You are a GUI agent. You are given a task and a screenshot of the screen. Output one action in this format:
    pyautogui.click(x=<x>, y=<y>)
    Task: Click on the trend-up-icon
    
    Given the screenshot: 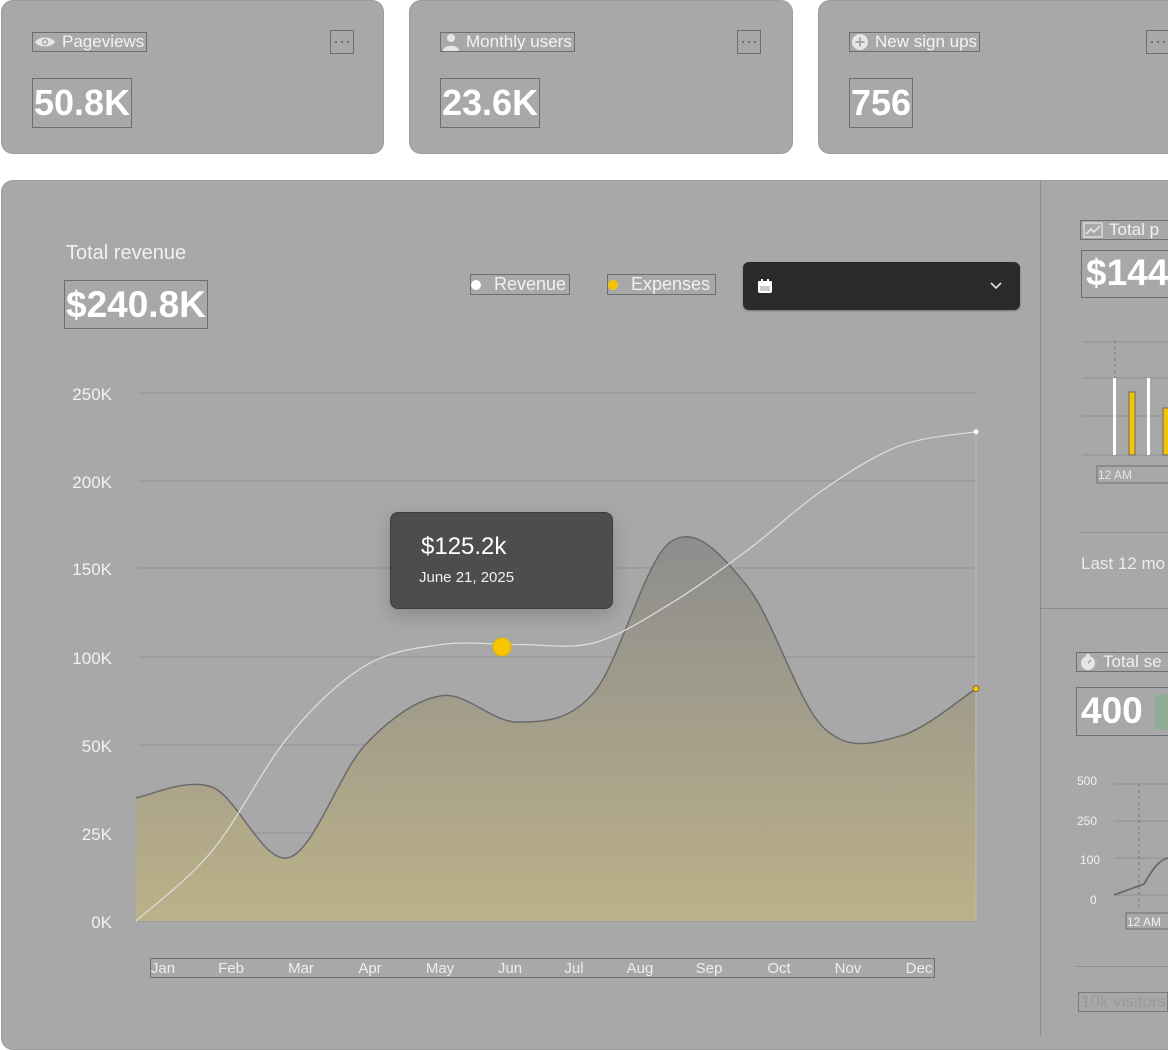 What is the action you would take?
    pyautogui.click(x=1093, y=230)
    